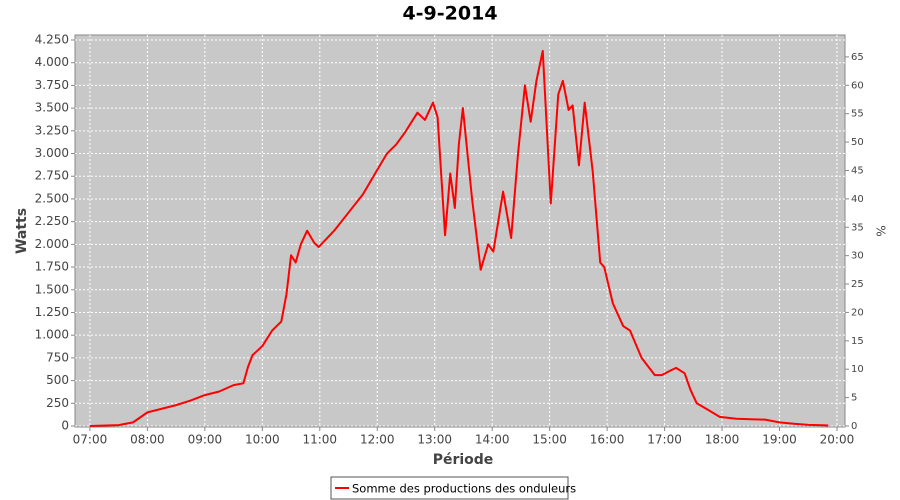  What do you see at coordinates (52, 312) in the screenshot?
I see `y-tick-label: 1.250` at bounding box center [52, 312].